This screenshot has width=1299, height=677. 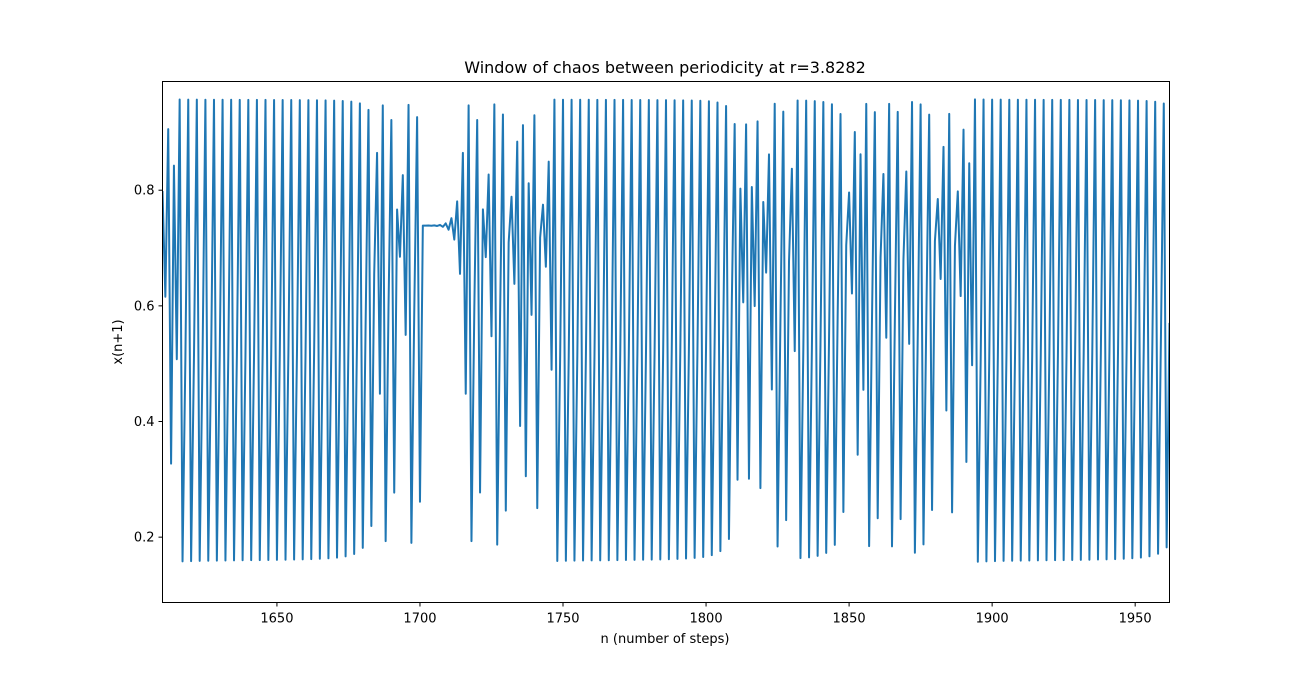 What do you see at coordinates (148, 365) in the screenshot?
I see `y-axis-ticks: 0.2 0.4 0.6 0.8` at bounding box center [148, 365].